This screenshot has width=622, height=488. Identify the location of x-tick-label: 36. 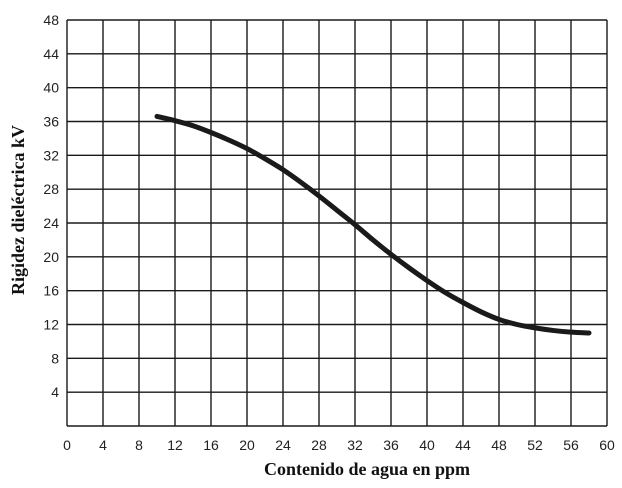
(391, 445).